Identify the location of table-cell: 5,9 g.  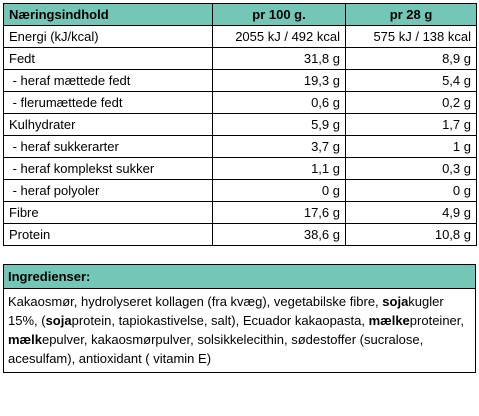
(279, 124).